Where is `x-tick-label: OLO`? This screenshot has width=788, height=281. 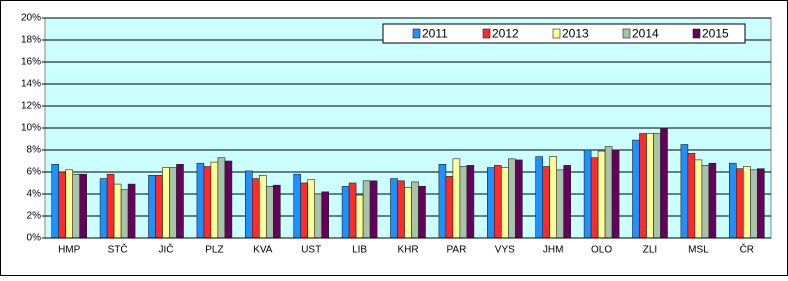 x-tick-label: OLO is located at coordinates (601, 250).